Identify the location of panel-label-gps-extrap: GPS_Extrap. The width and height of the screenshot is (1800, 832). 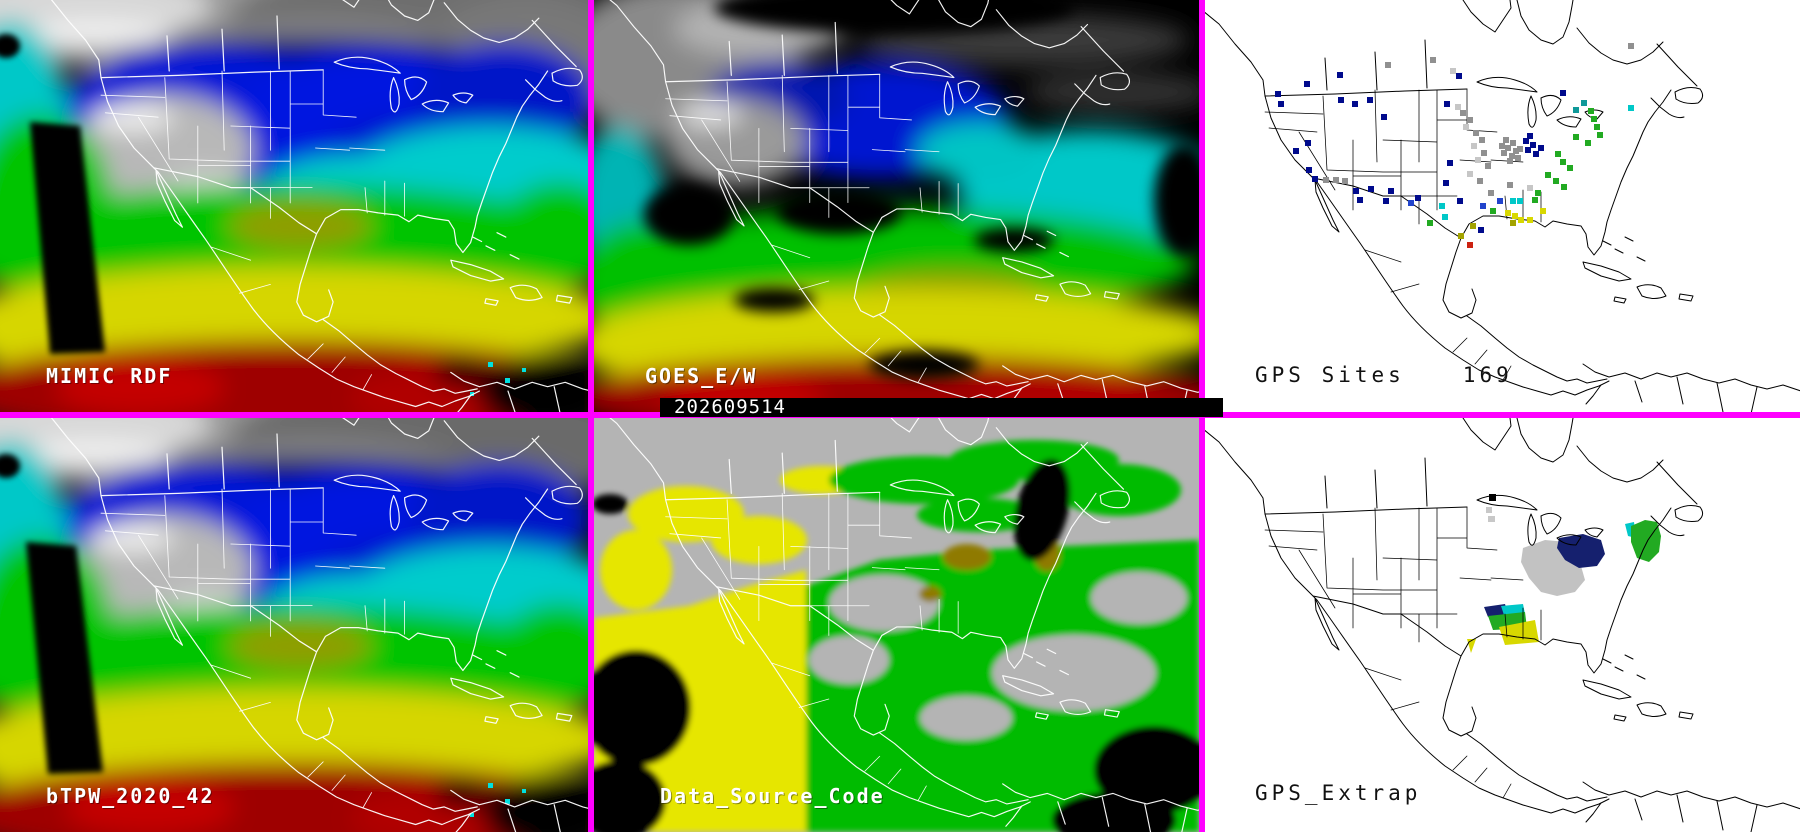
(1338, 793).